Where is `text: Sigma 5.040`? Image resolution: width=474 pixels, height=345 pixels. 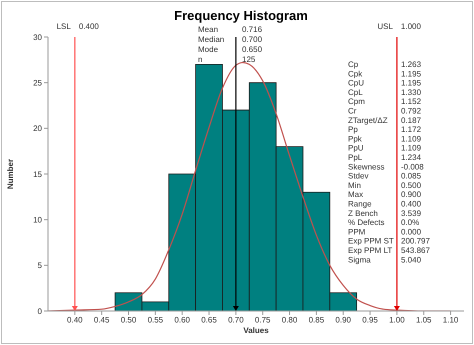
text: Sigma 5.040 is located at coordinates (385, 259).